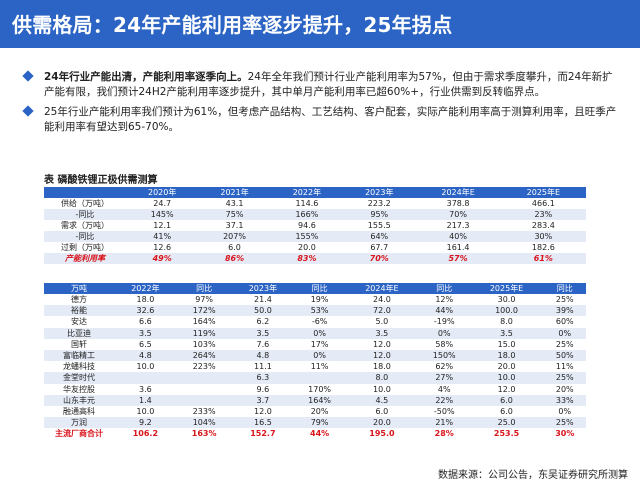 Image resolution: width=640 pixels, height=481 pixels. Describe the element at coordinates (543, 236) in the screenshot. I see `table-cell: 30%` at that location.